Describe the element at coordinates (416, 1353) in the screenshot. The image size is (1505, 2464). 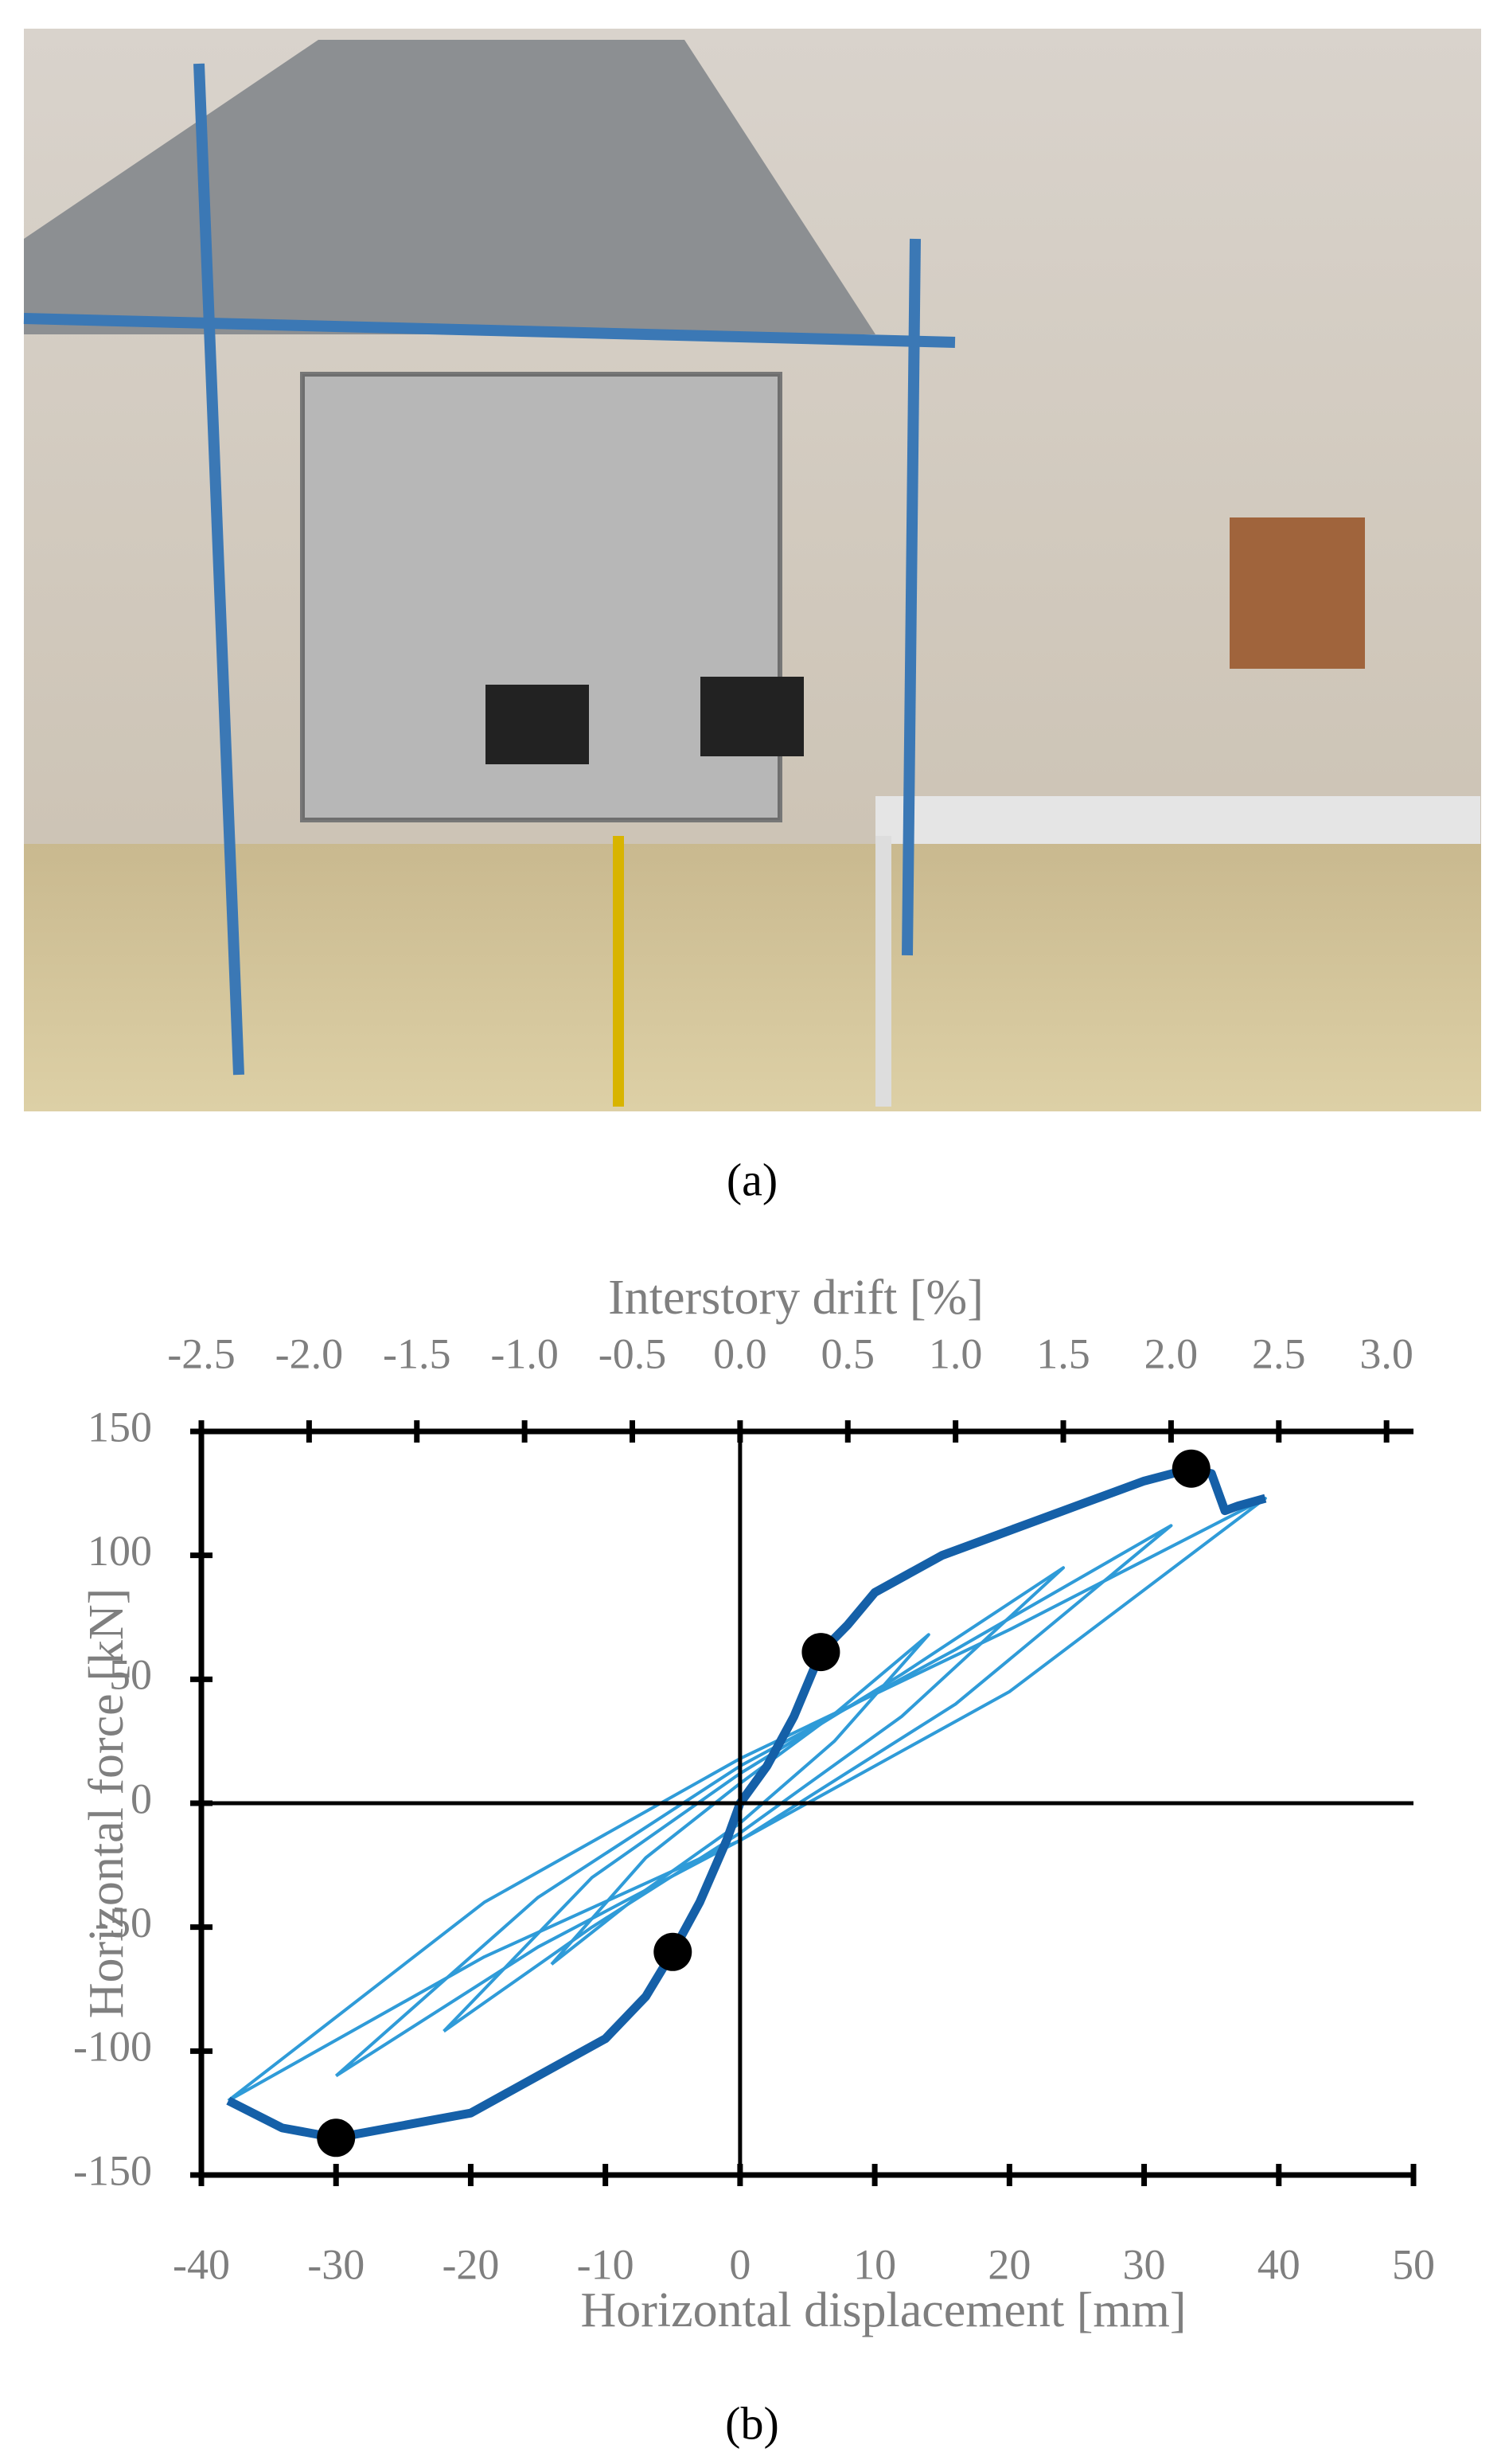
I see `x2-tick-label: -1.5` at that location.